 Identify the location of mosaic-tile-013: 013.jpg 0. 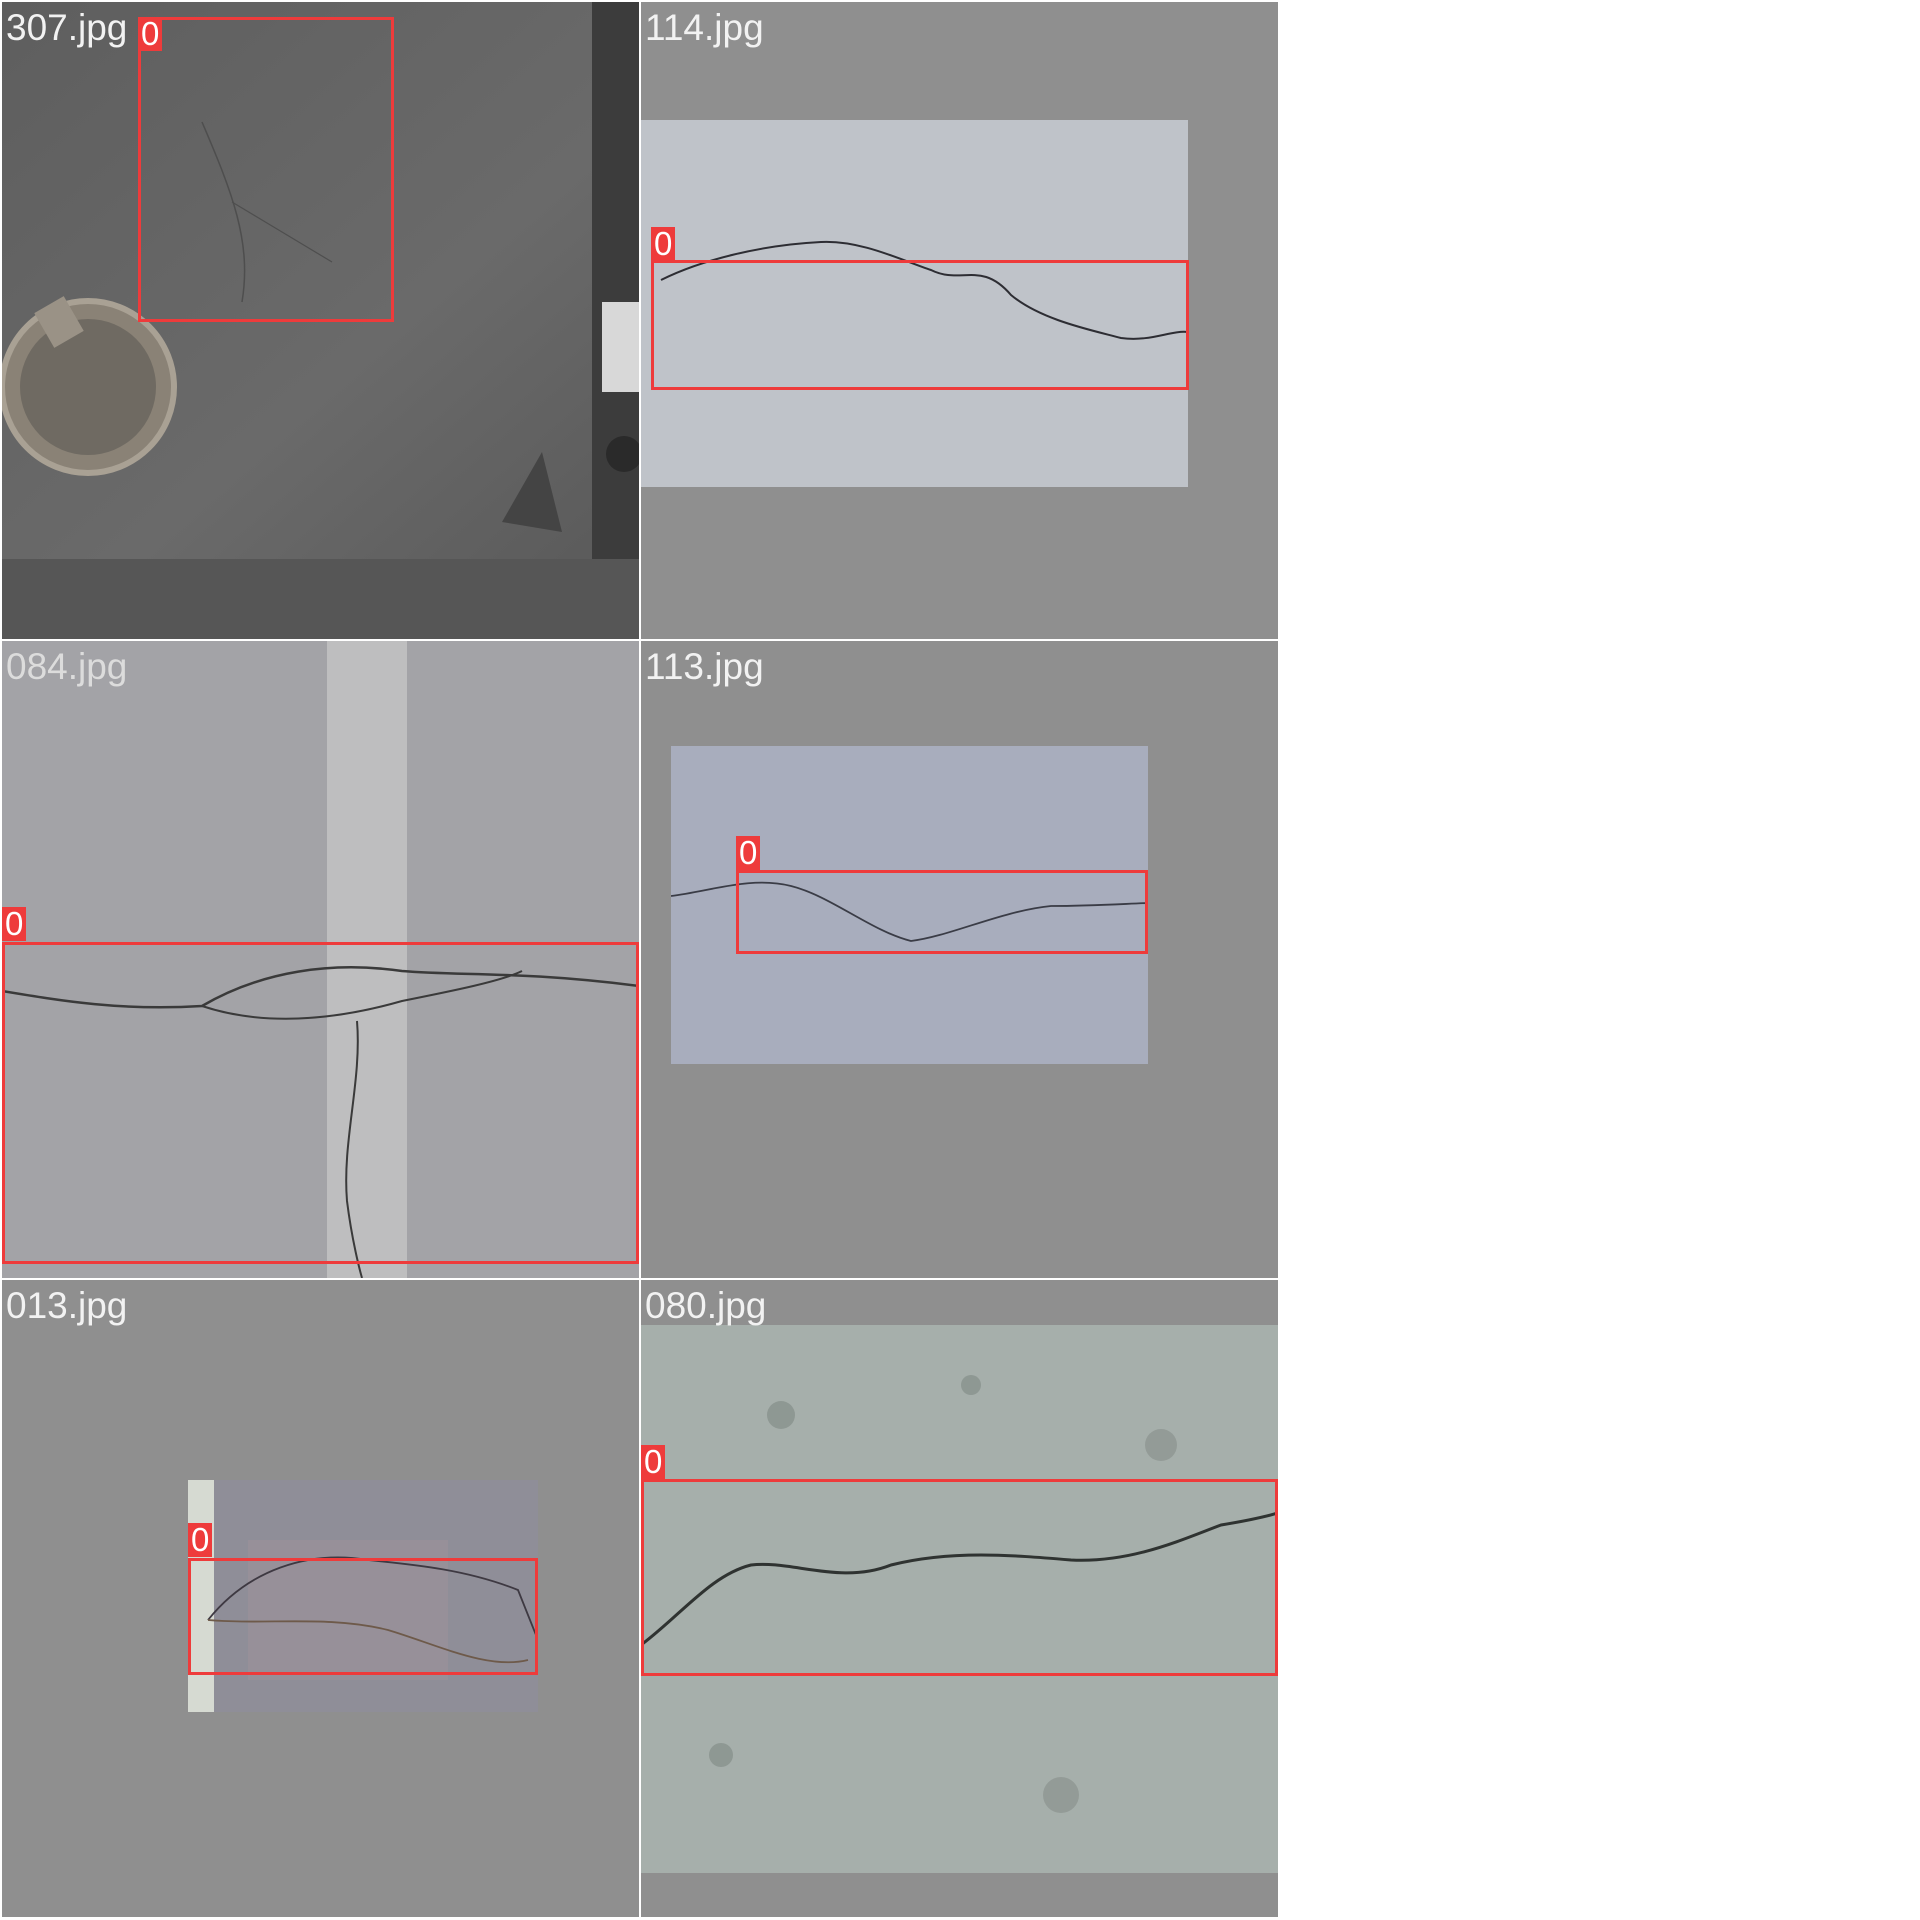
(320, 1598).